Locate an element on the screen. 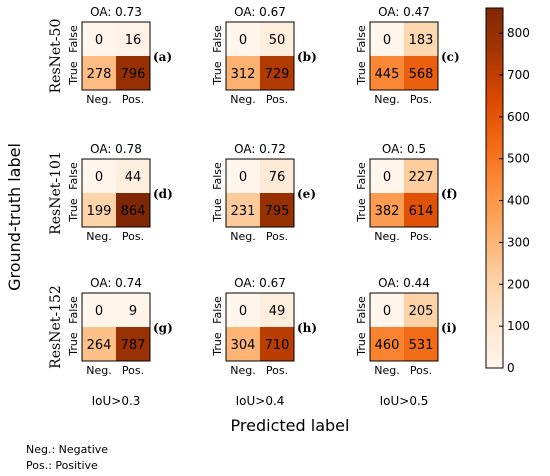 This screenshot has height=476, width=550. panel-e: 0 76 231 795 OA: 0.72 Neg. Pos. False True (e) is located at coordinates (263, 192).